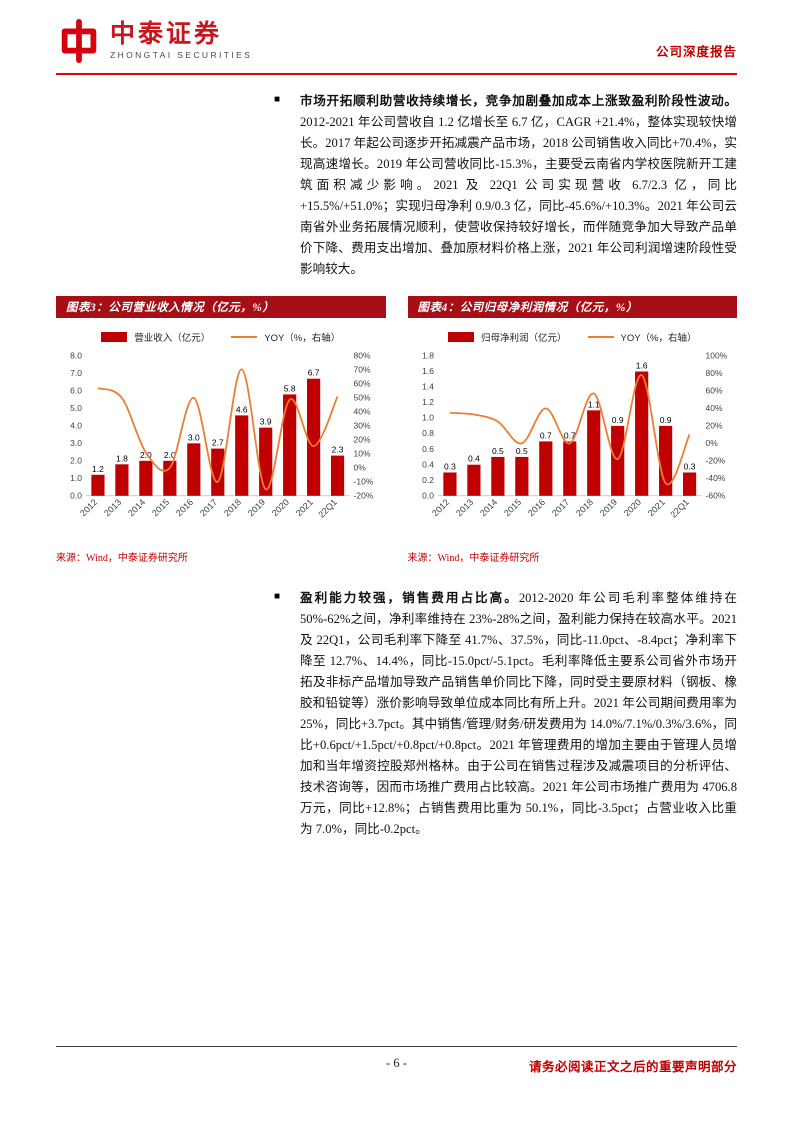 The height and width of the screenshot is (1122, 793). Describe the element at coordinates (122, 458) in the screenshot. I see `svg-text: 1.8` at that location.